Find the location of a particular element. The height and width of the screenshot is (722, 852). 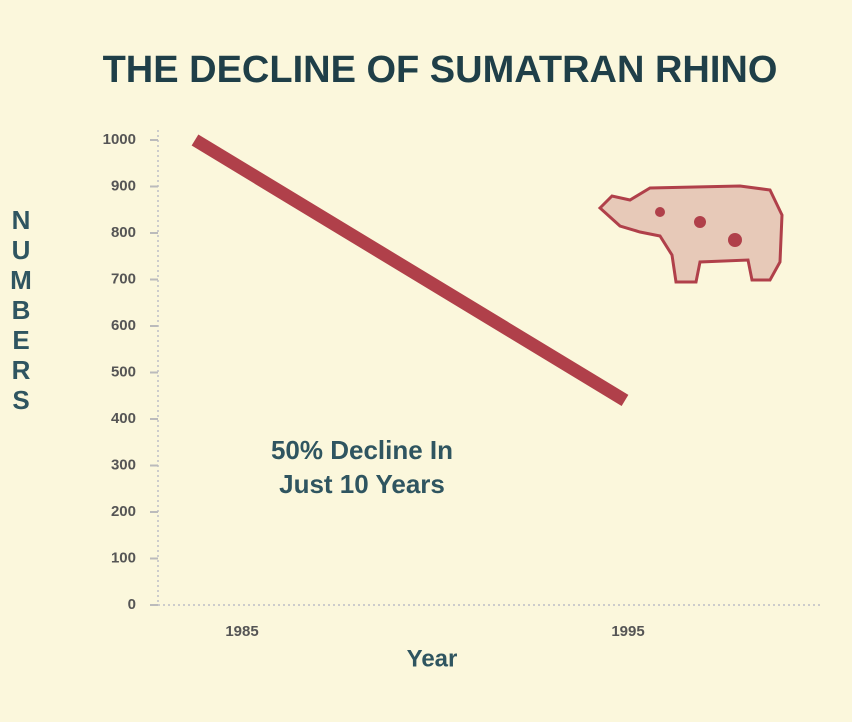

y-tick-label: 1000 is located at coordinates (119, 139).